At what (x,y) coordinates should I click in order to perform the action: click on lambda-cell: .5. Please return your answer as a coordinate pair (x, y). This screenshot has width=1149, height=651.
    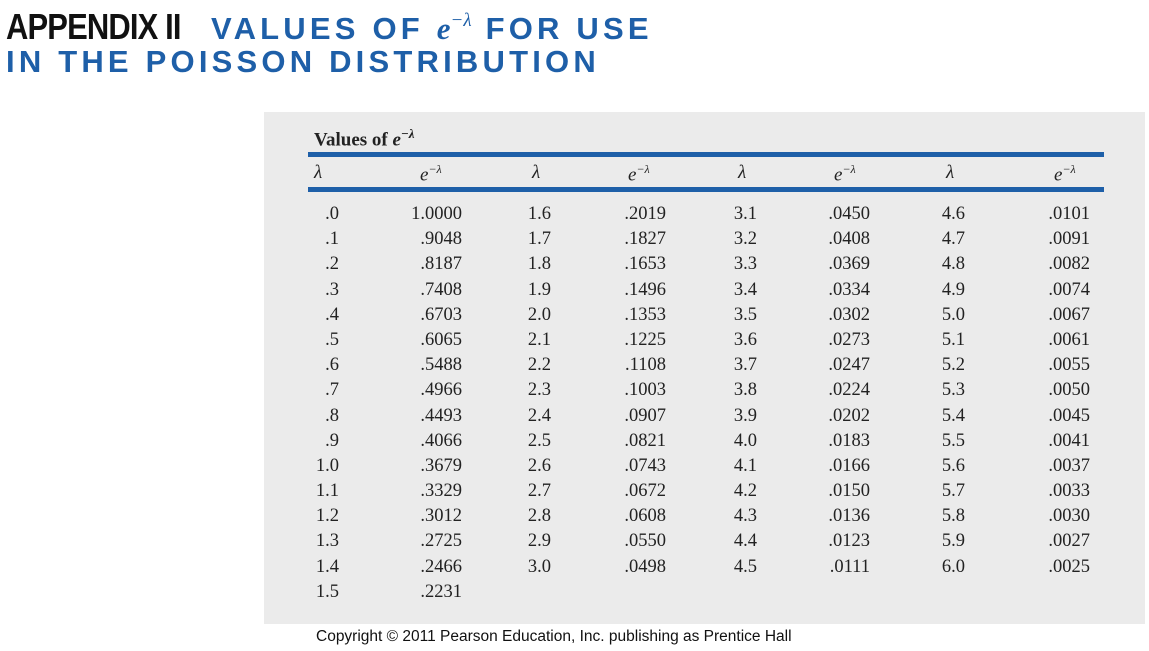
    Looking at the image, I should click on (332, 339).